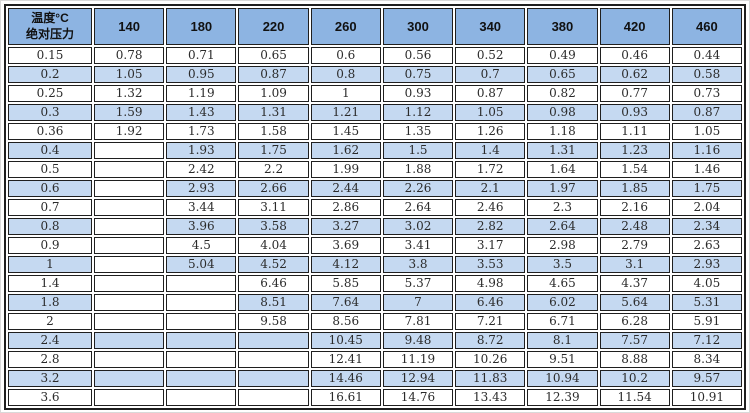  I want to click on value-cell: 3.02, so click(418, 226).